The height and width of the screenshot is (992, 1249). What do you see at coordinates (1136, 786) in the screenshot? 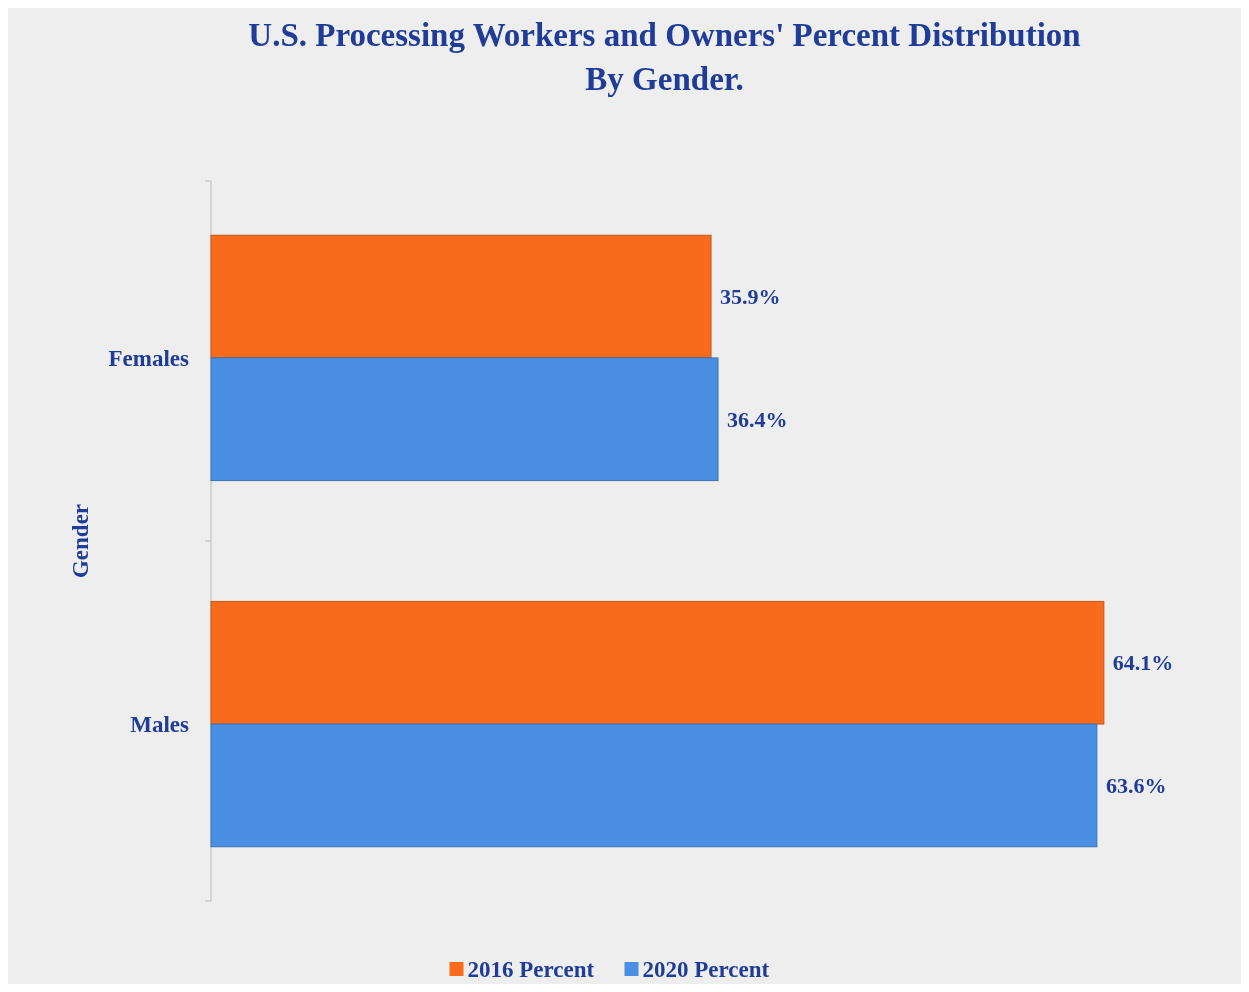
I see `data-label: 63.6%` at bounding box center [1136, 786].